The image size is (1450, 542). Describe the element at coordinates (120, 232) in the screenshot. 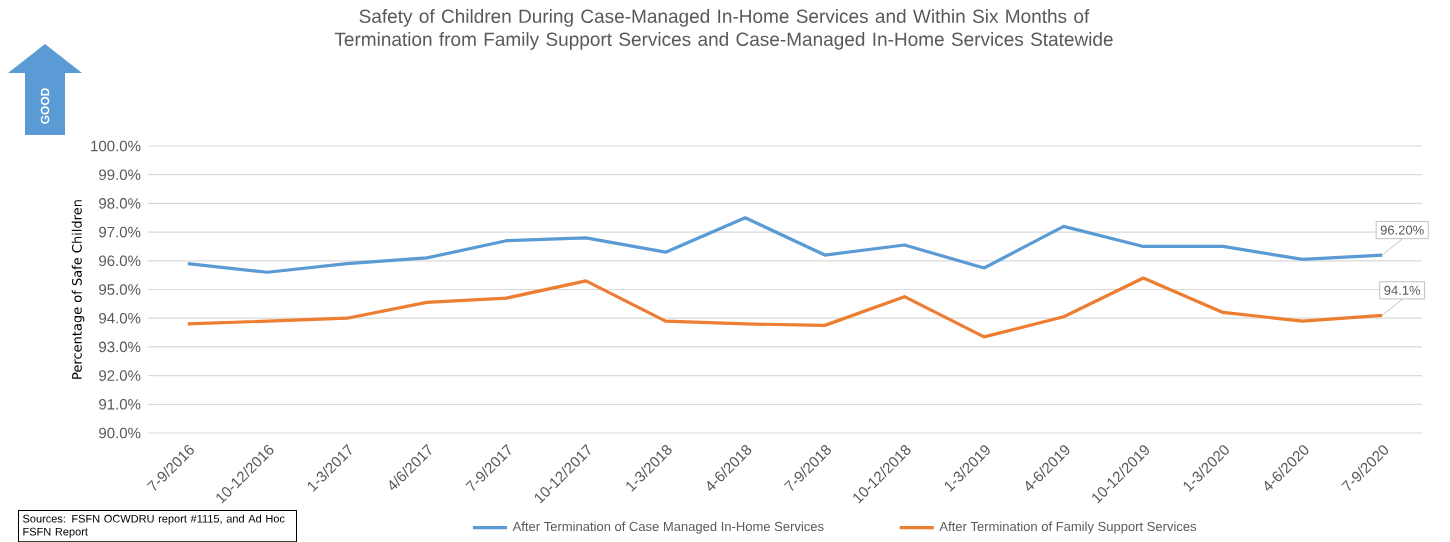

I see `y-tick-label: 97.0%` at that location.